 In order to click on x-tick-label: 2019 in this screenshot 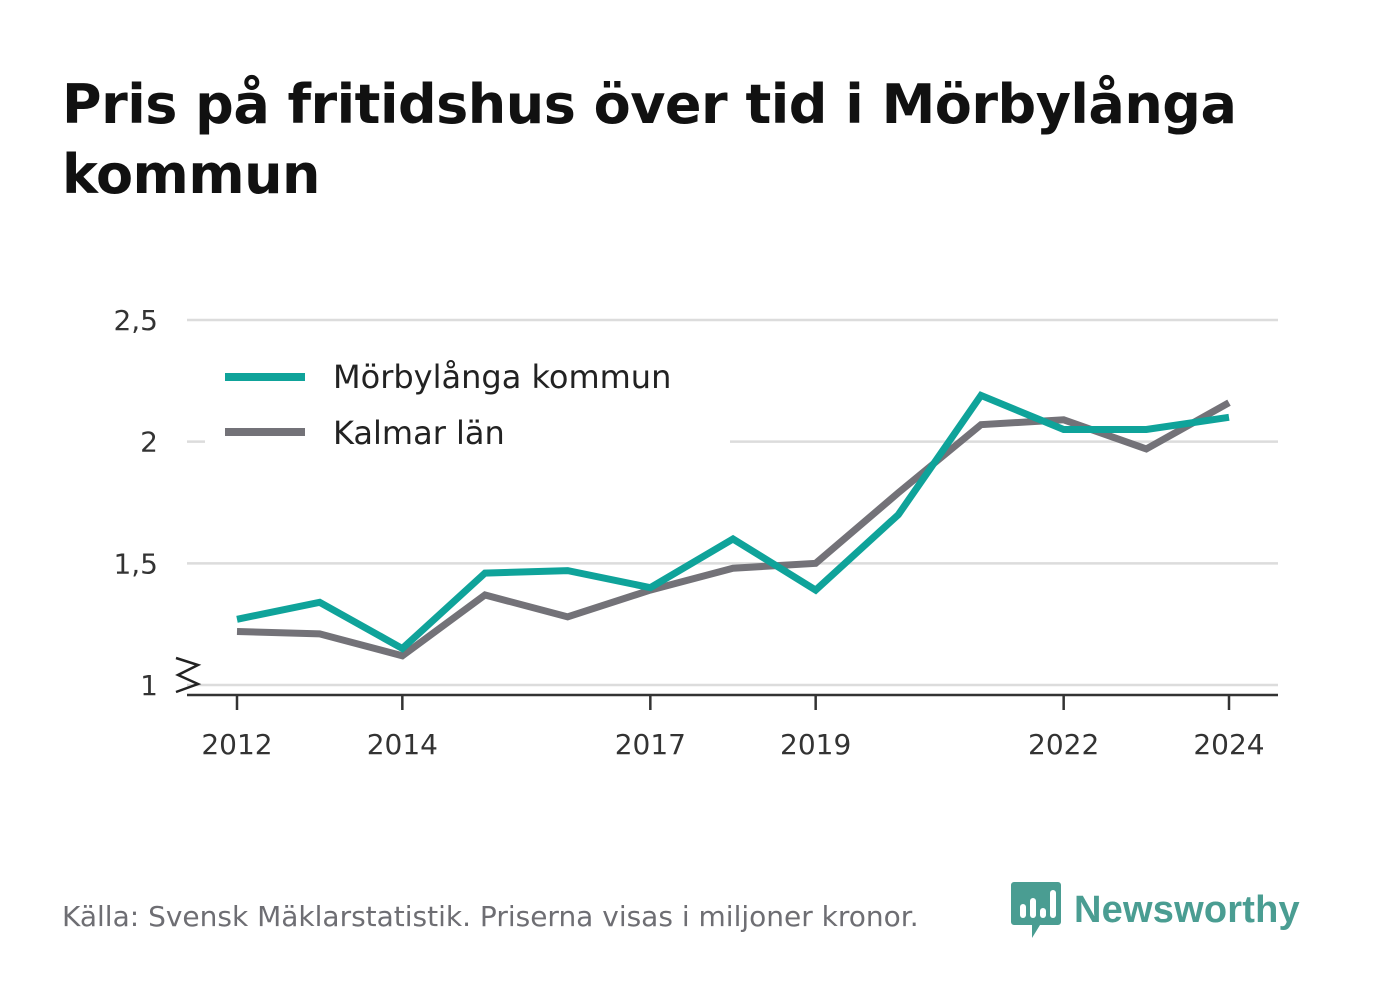, I will do `click(815, 744)`.